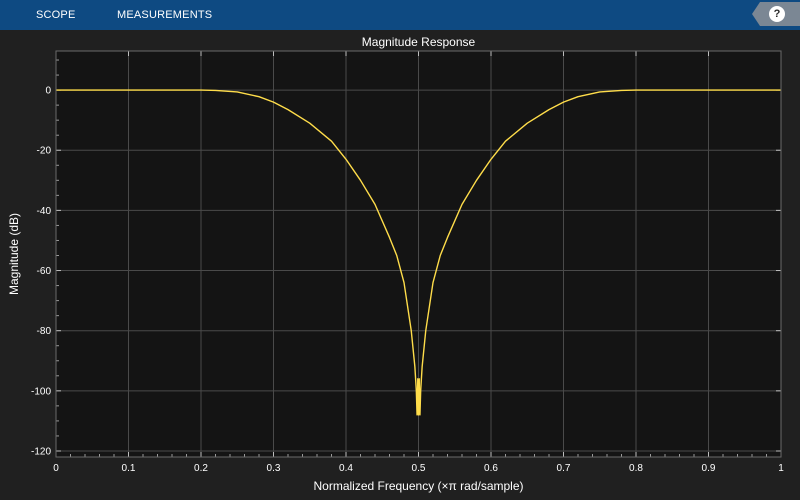 This screenshot has height=500, width=800. What do you see at coordinates (346, 468) in the screenshot?
I see `x-tick-label: 0.4` at bounding box center [346, 468].